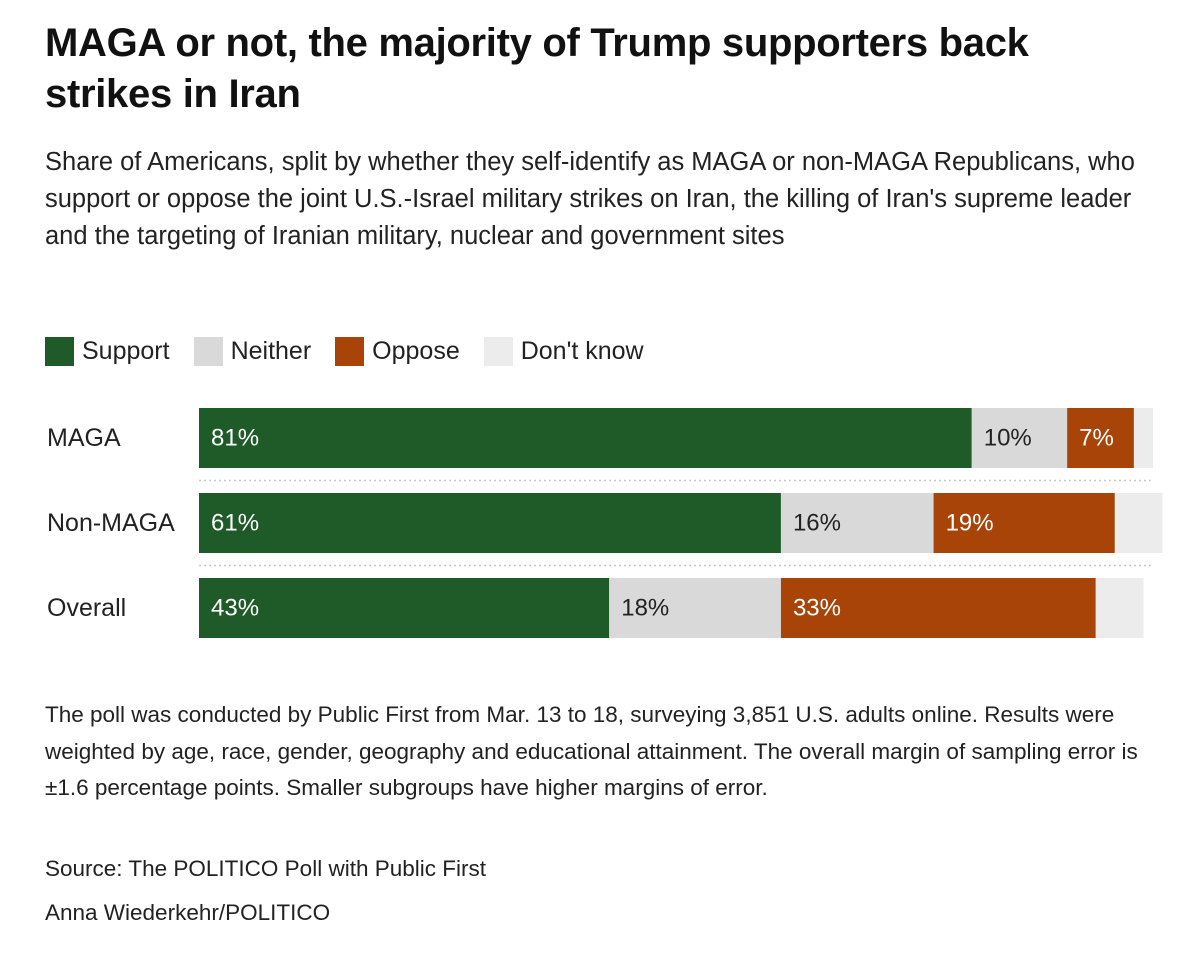 The width and height of the screenshot is (1200, 962). What do you see at coordinates (1024, 523) in the screenshot?
I see `bar-oppose-non-maga` at bounding box center [1024, 523].